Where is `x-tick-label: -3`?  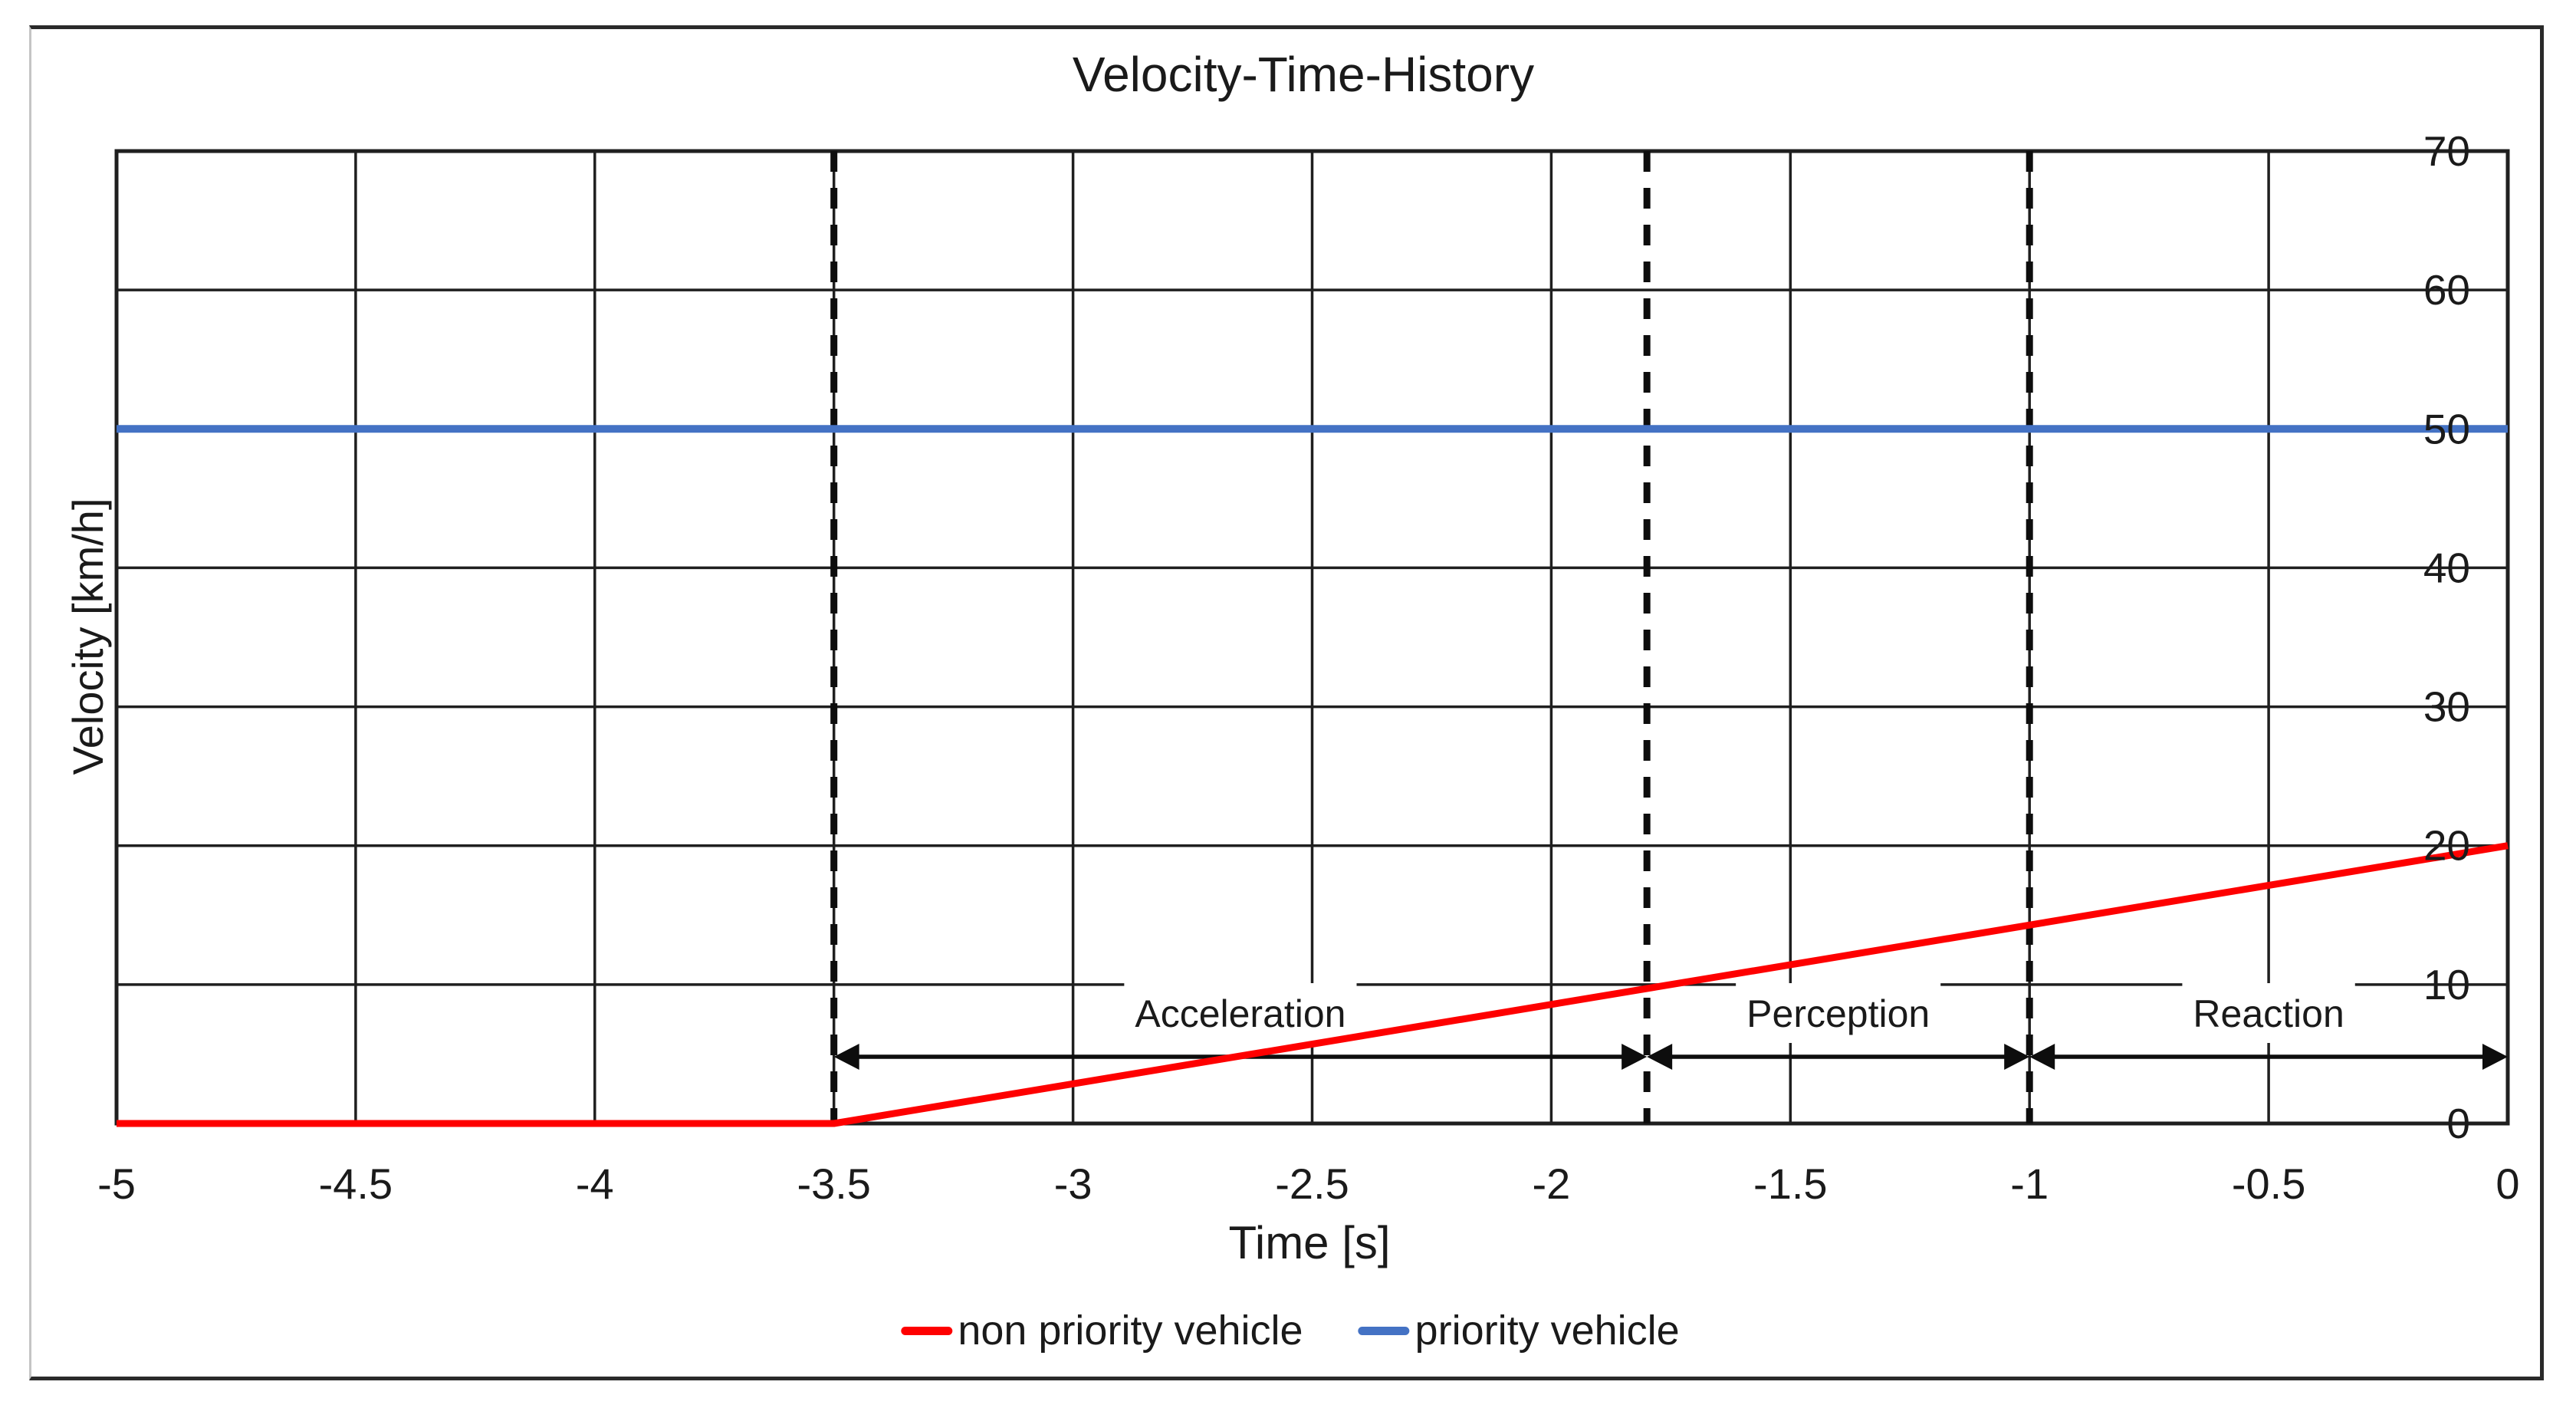 x-tick-label: -3 is located at coordinates (1073, 1184).